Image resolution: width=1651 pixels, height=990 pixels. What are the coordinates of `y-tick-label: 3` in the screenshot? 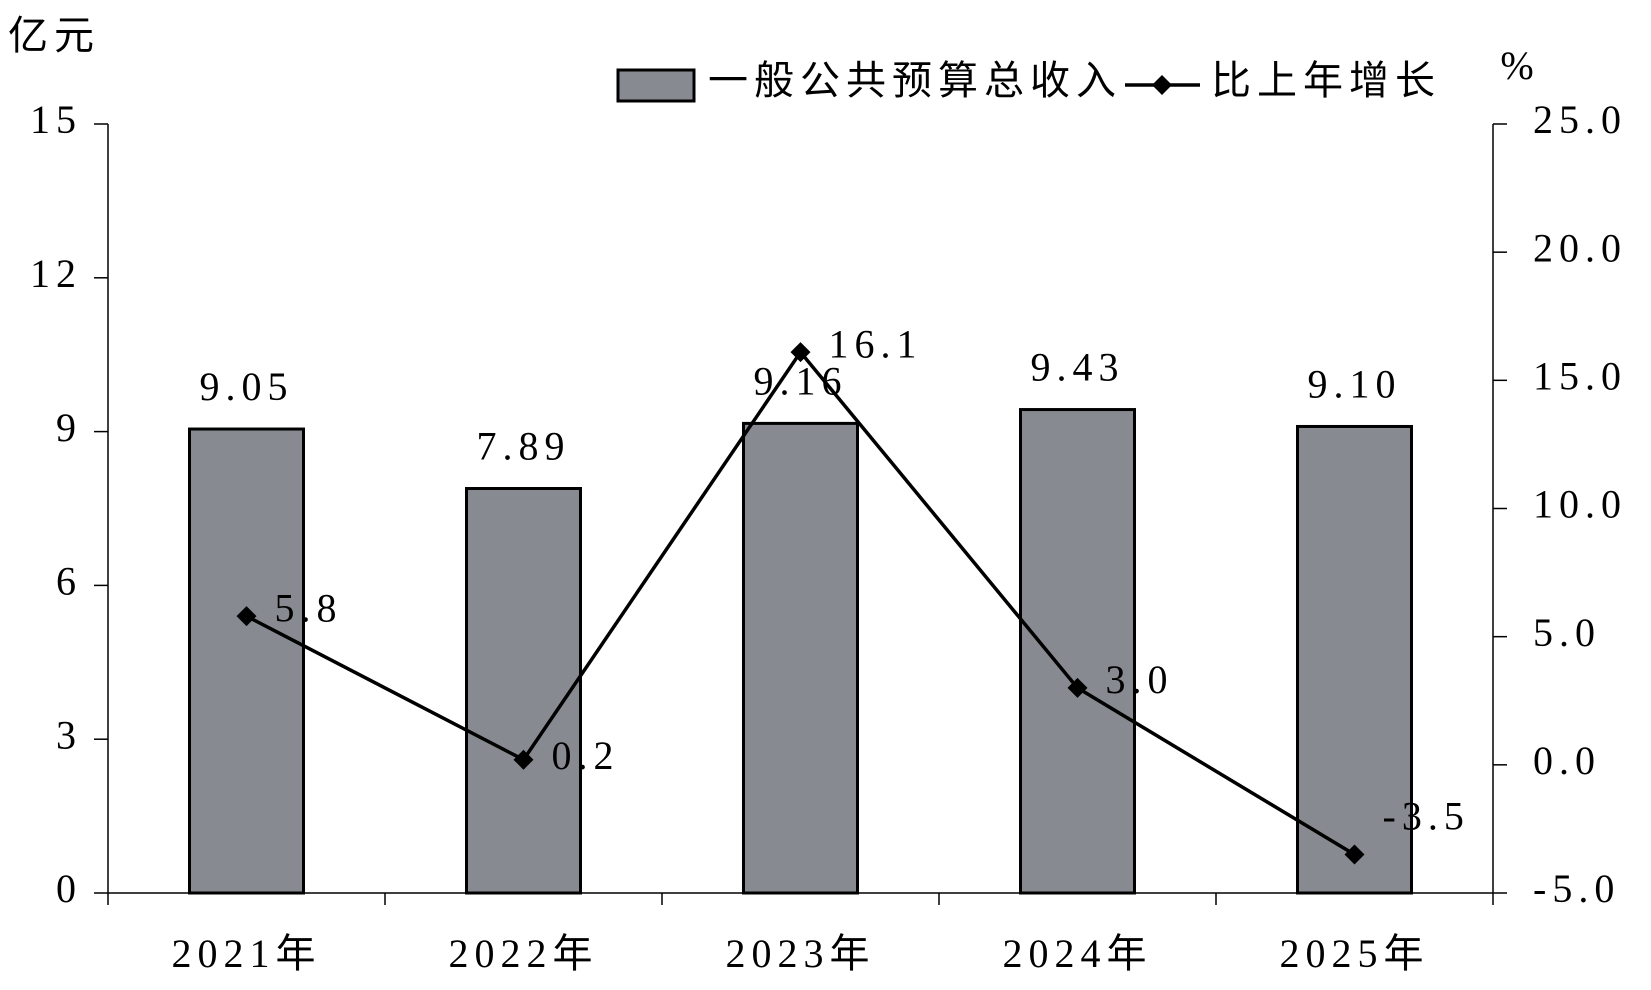 It's located at (69, 734).